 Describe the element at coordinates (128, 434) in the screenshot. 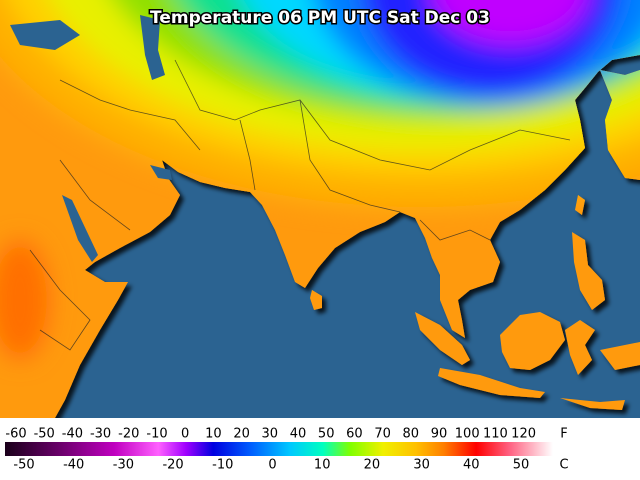

I see `fahrenheit-label: -20` at that location.